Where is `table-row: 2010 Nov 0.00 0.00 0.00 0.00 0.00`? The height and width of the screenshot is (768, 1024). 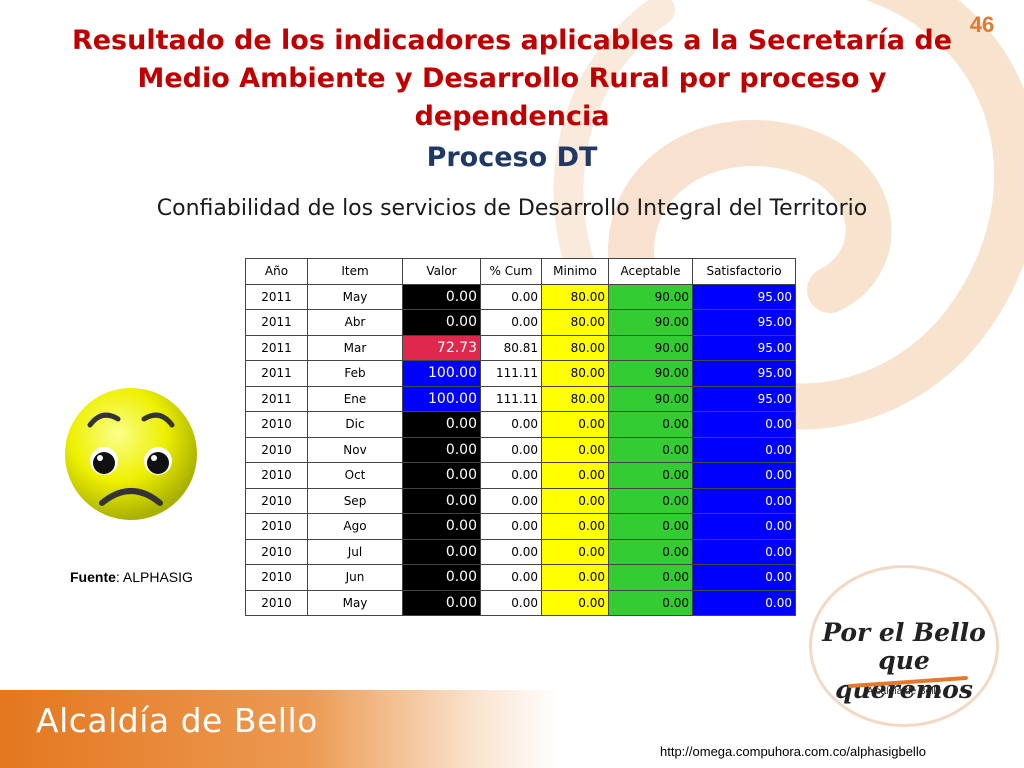 table-row: 2010 Nov 0.00 0.00 0.00 0.00 0.00 is located at coordinates (520, 449).